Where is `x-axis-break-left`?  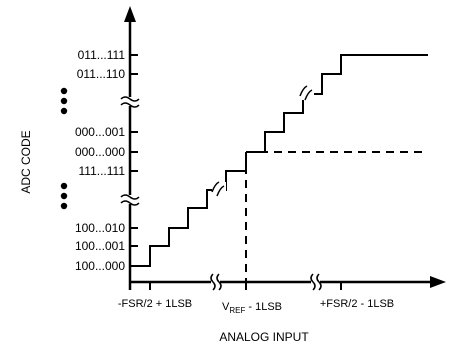 x-axis-break-left is located at coordinates (216, 282).